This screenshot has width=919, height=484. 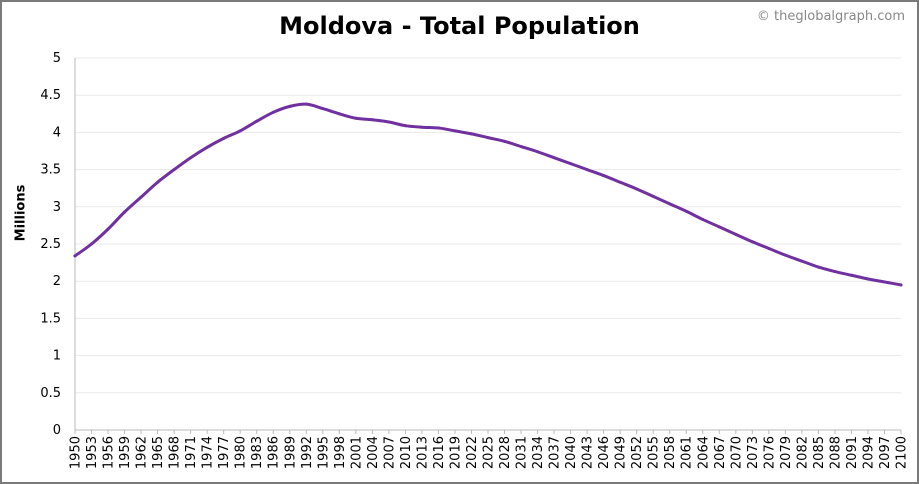 What do you see at coordinates (290, 452) in the screenshot?
I see `x-tick-label: 1989` at bounding box center [290, 452].